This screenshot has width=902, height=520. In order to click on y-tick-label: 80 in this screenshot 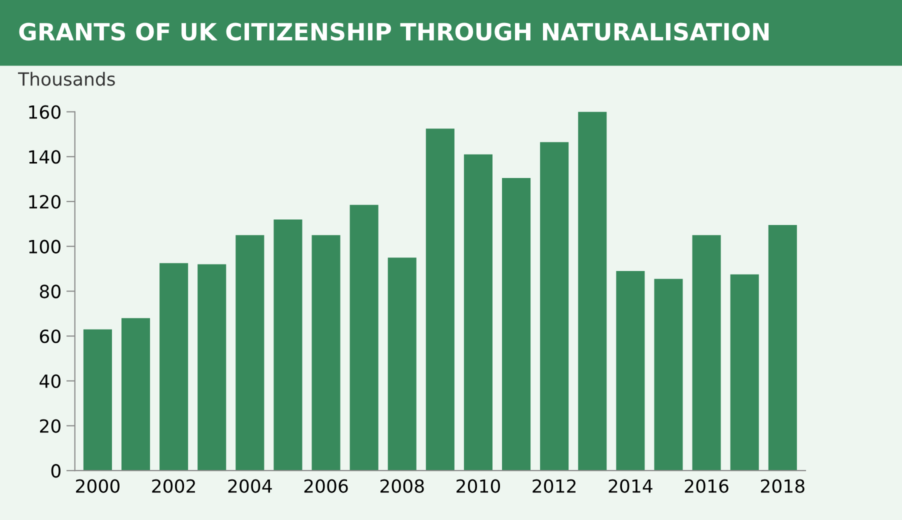, I will do `click(50, 291)`.